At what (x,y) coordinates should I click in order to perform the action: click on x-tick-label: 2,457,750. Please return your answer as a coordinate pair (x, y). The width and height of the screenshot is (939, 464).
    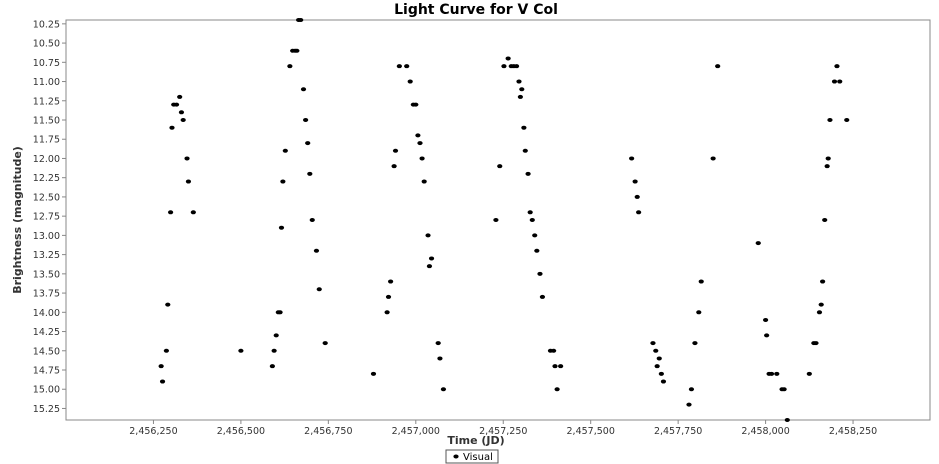
    Looking at the image, I should click on (678, 431).